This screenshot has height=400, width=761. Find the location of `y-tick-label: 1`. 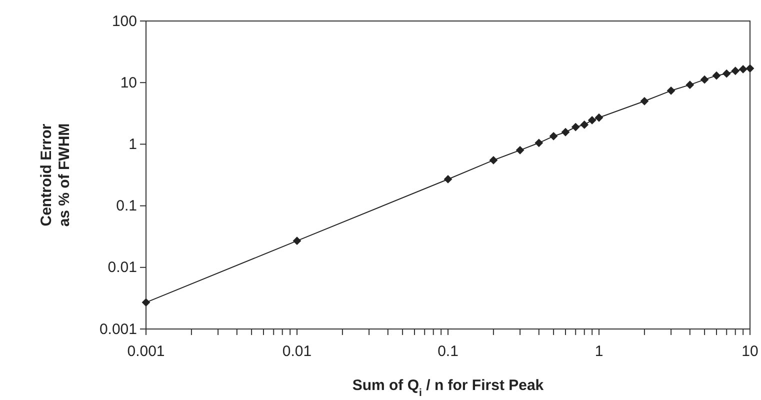

y-tick-label: 1 is located at coordinates (132, 144).